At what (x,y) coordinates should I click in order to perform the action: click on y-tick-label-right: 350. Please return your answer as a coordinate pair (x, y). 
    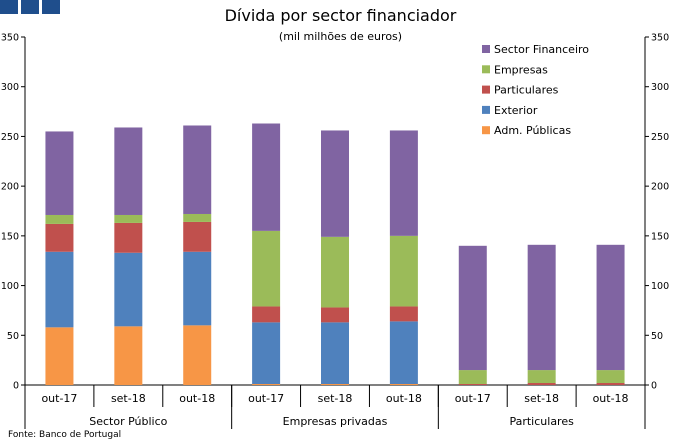
    Looking at the image, I should click on (660, 38).